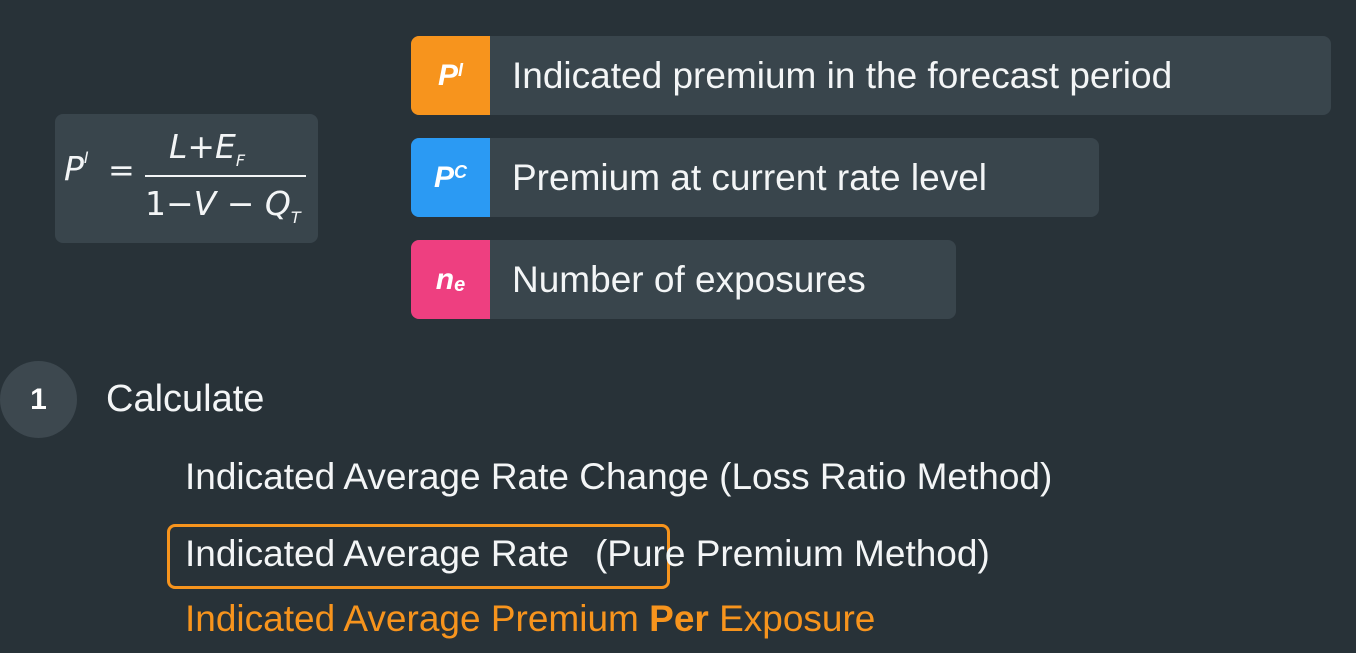 This screenshot has height=653, width=1356. Describe the element at coordinates (792, 553) in the screenshot. I see `method-note: (Pure Premium Method)` at that location.